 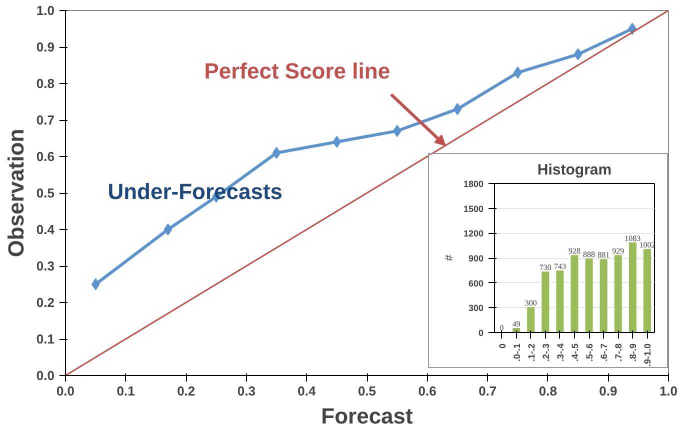 What do you see at coordinates (246, 391) in the screenshot?
I see `x-tick-label: 0.3` at bounding box center [246, 391].